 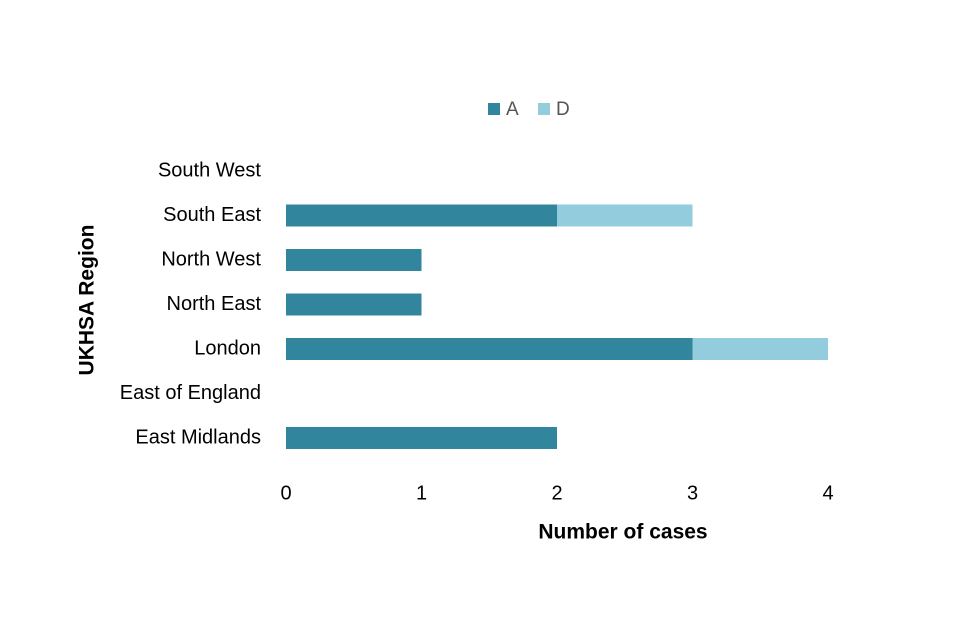 I want to click on legend-label: D, so click(x=563, y=109).